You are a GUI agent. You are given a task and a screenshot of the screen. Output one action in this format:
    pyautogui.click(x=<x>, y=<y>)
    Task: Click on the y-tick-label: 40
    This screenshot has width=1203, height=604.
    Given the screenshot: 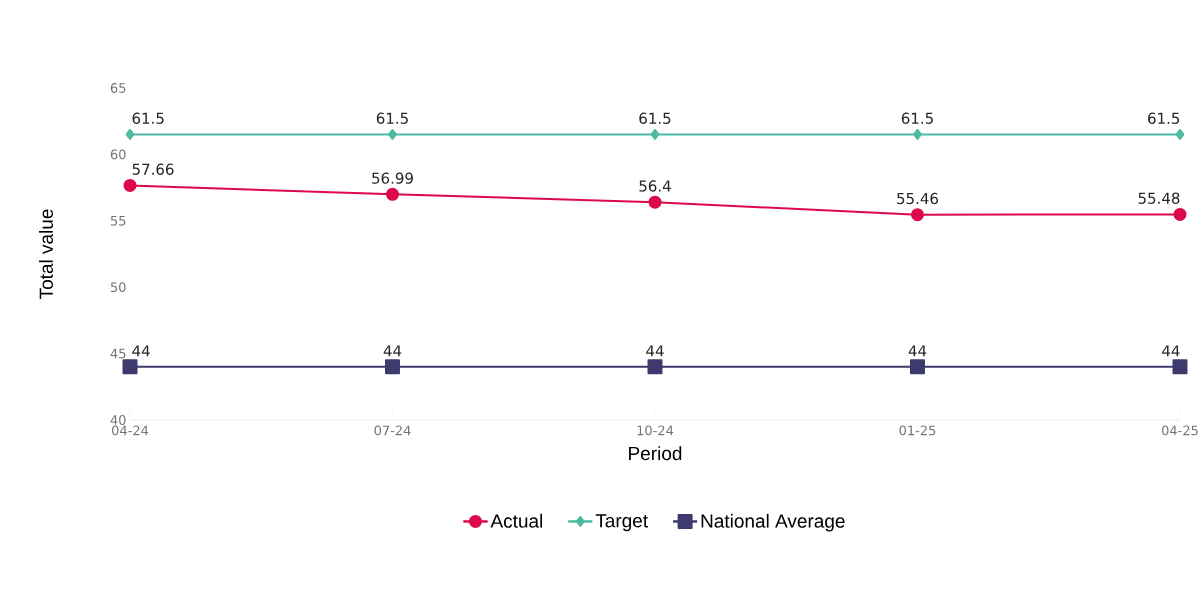 What is the action you would take?
    pyautogui.click(x=118, y=420)
    